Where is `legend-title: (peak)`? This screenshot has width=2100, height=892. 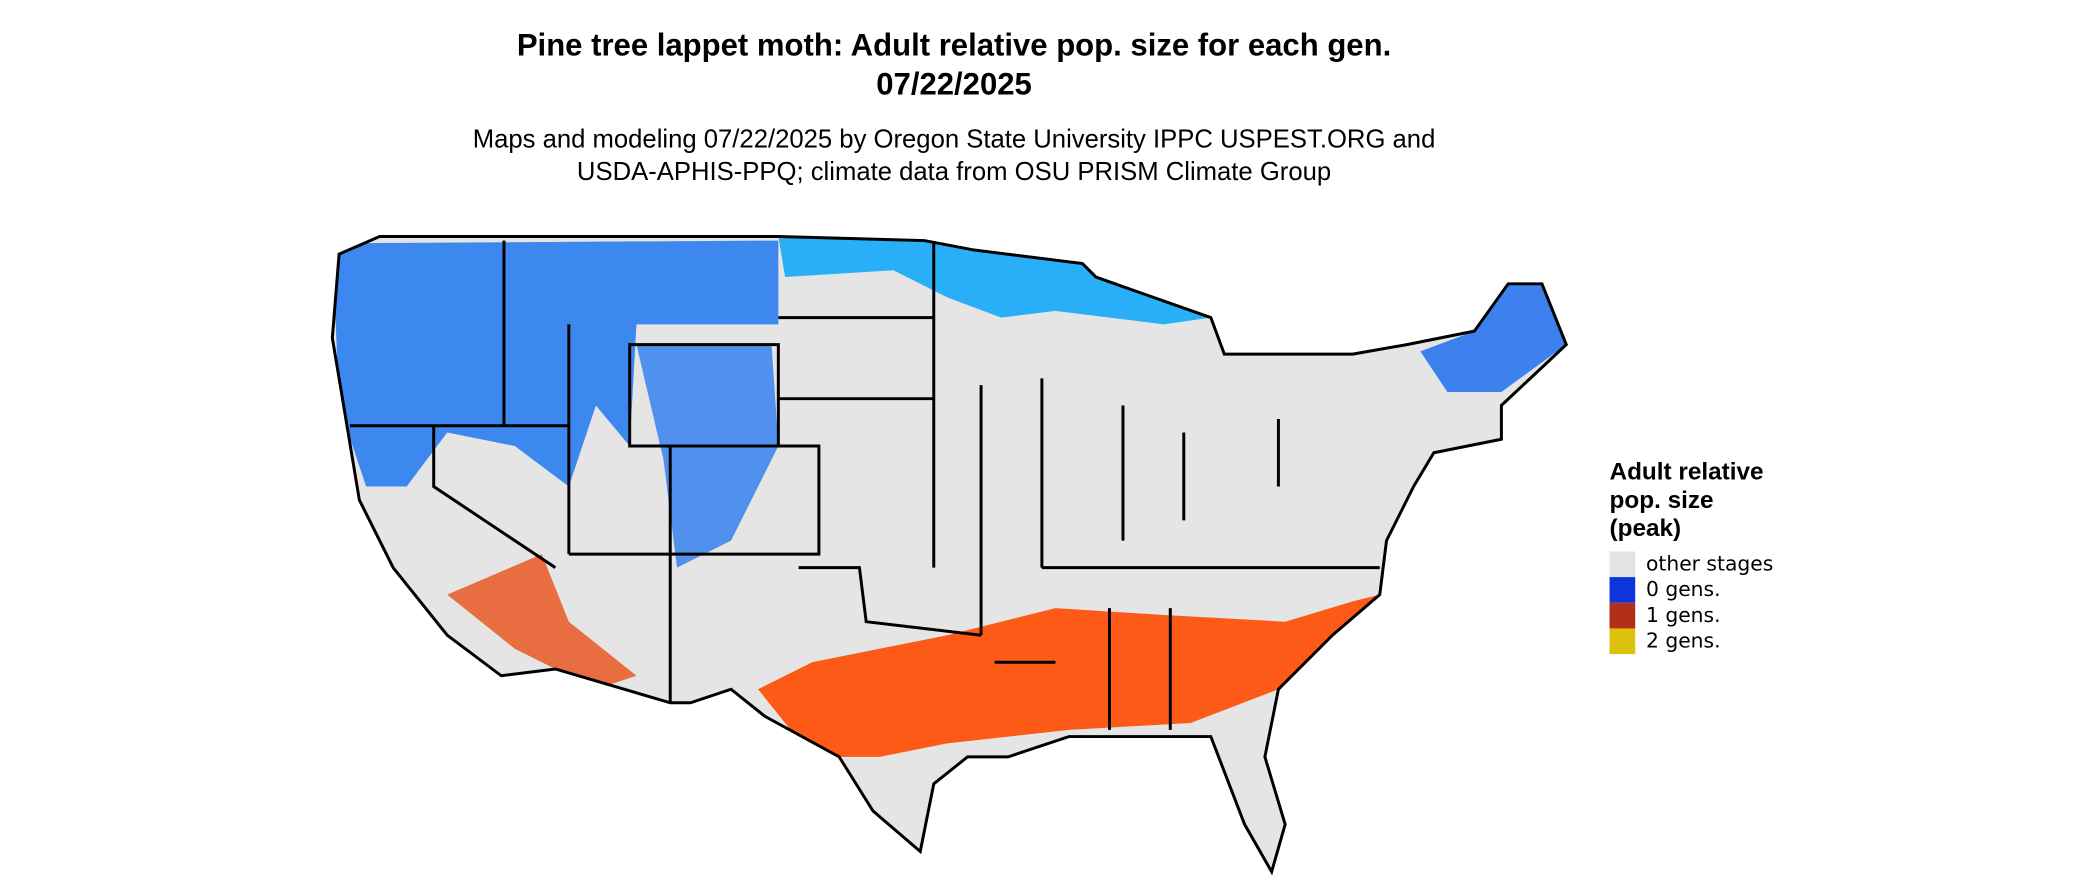
legend-title: (peak) is located at coordinates (1646, 528).